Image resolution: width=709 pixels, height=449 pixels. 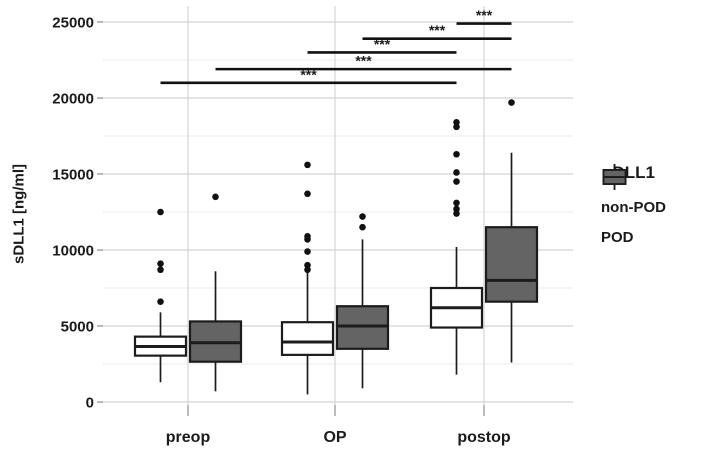 I want to click on significance-OP-POD-vs-postop-POD: ***, so click(x=437, y=31).